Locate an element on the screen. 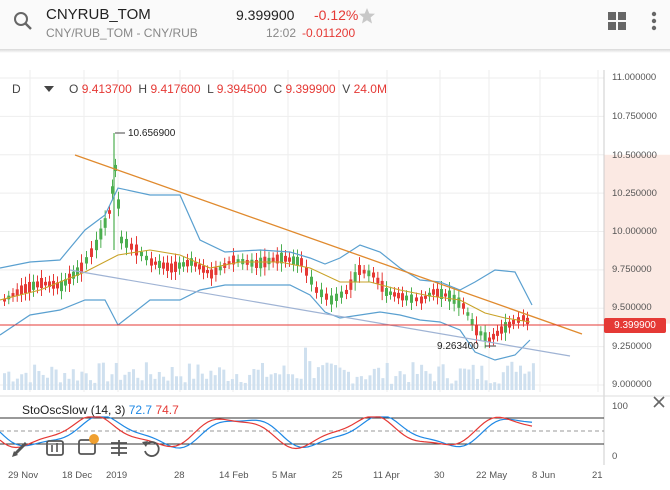 The width and height of the screenshot is (670, 490). comparison-icon is located at coordinates (55, 448).